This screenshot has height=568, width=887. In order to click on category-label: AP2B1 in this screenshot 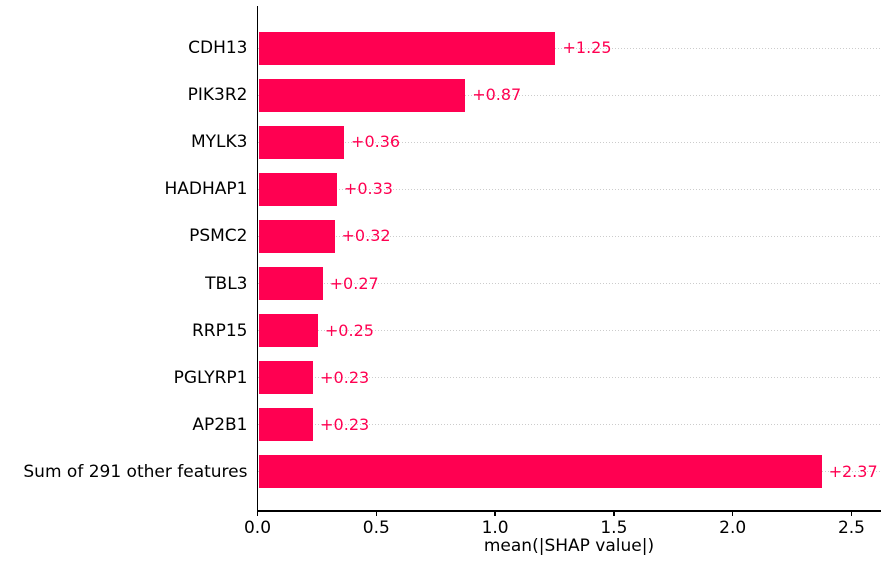, I will do `click(220, 424)`.